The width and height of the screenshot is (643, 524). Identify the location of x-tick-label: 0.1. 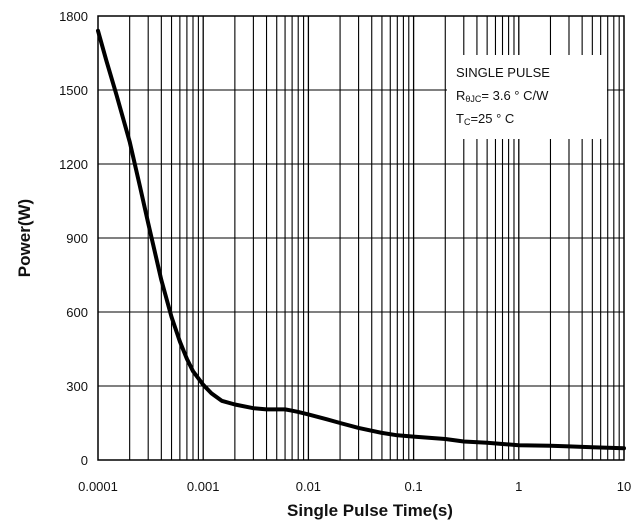
(414, 486).